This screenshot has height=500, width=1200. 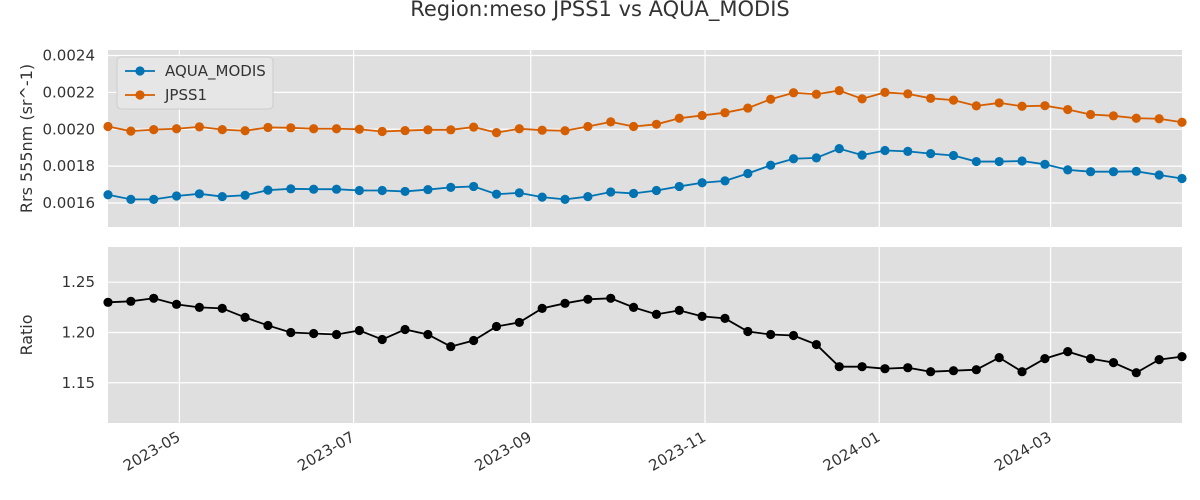 I want to click on x-tick-label: 2023-05, so click(x=151, y=451).